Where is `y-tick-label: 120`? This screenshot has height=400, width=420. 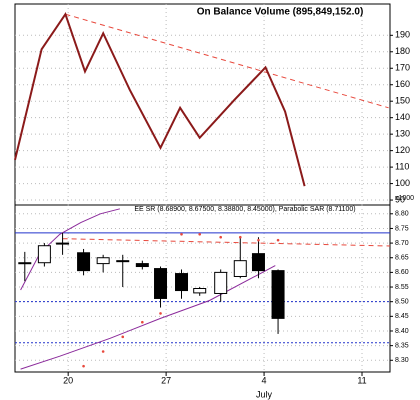 y-tick-label: 120 is located at coordinates (402, 150).